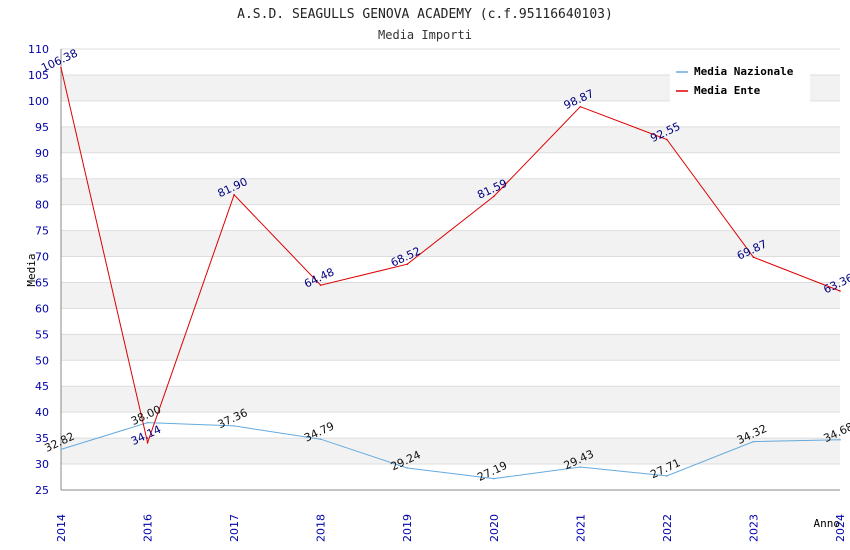 This screenshot has height=550, width=850. I want to click on y-tick-label: 110, so click(38, 49).